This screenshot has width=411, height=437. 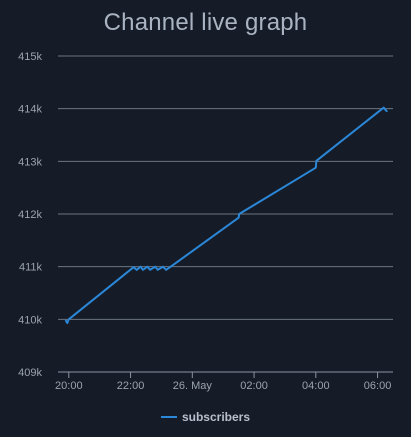 I want to click on y-axis-ticks: 409k 410k 411k 412k 413k 414k 415k, so click(x=30, y=215).